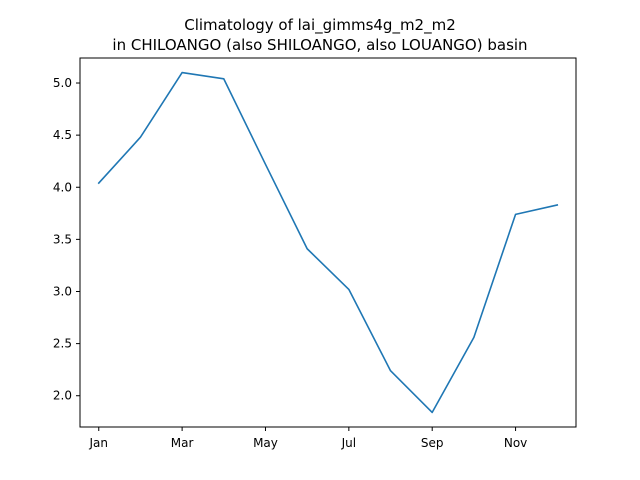 This screenshot has height=480, width=640. What do you see at coordinates (62, 135) in the screenshot?
I see `y-tick-label: 4.5` at bounding box center [62, 135].